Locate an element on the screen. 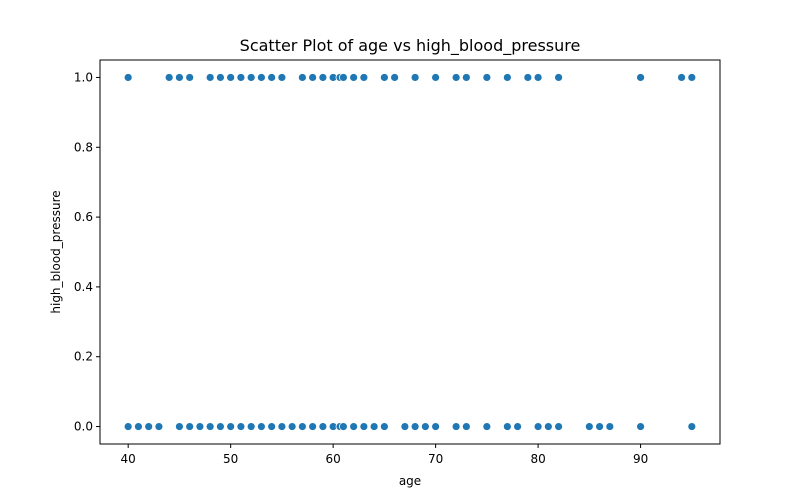 This screenshot has height=504, width=800. y-axis-ticks: 0.0 0.2 0.4 0.6 0.8 1.0 is located at coordinates (87, 252).